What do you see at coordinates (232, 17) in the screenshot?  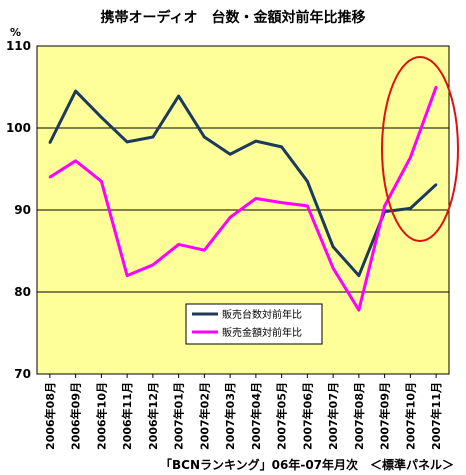 I see `chart-title: 携帯オーディオ 台数・金額対前年比推移` at bounding box center [232, 17].